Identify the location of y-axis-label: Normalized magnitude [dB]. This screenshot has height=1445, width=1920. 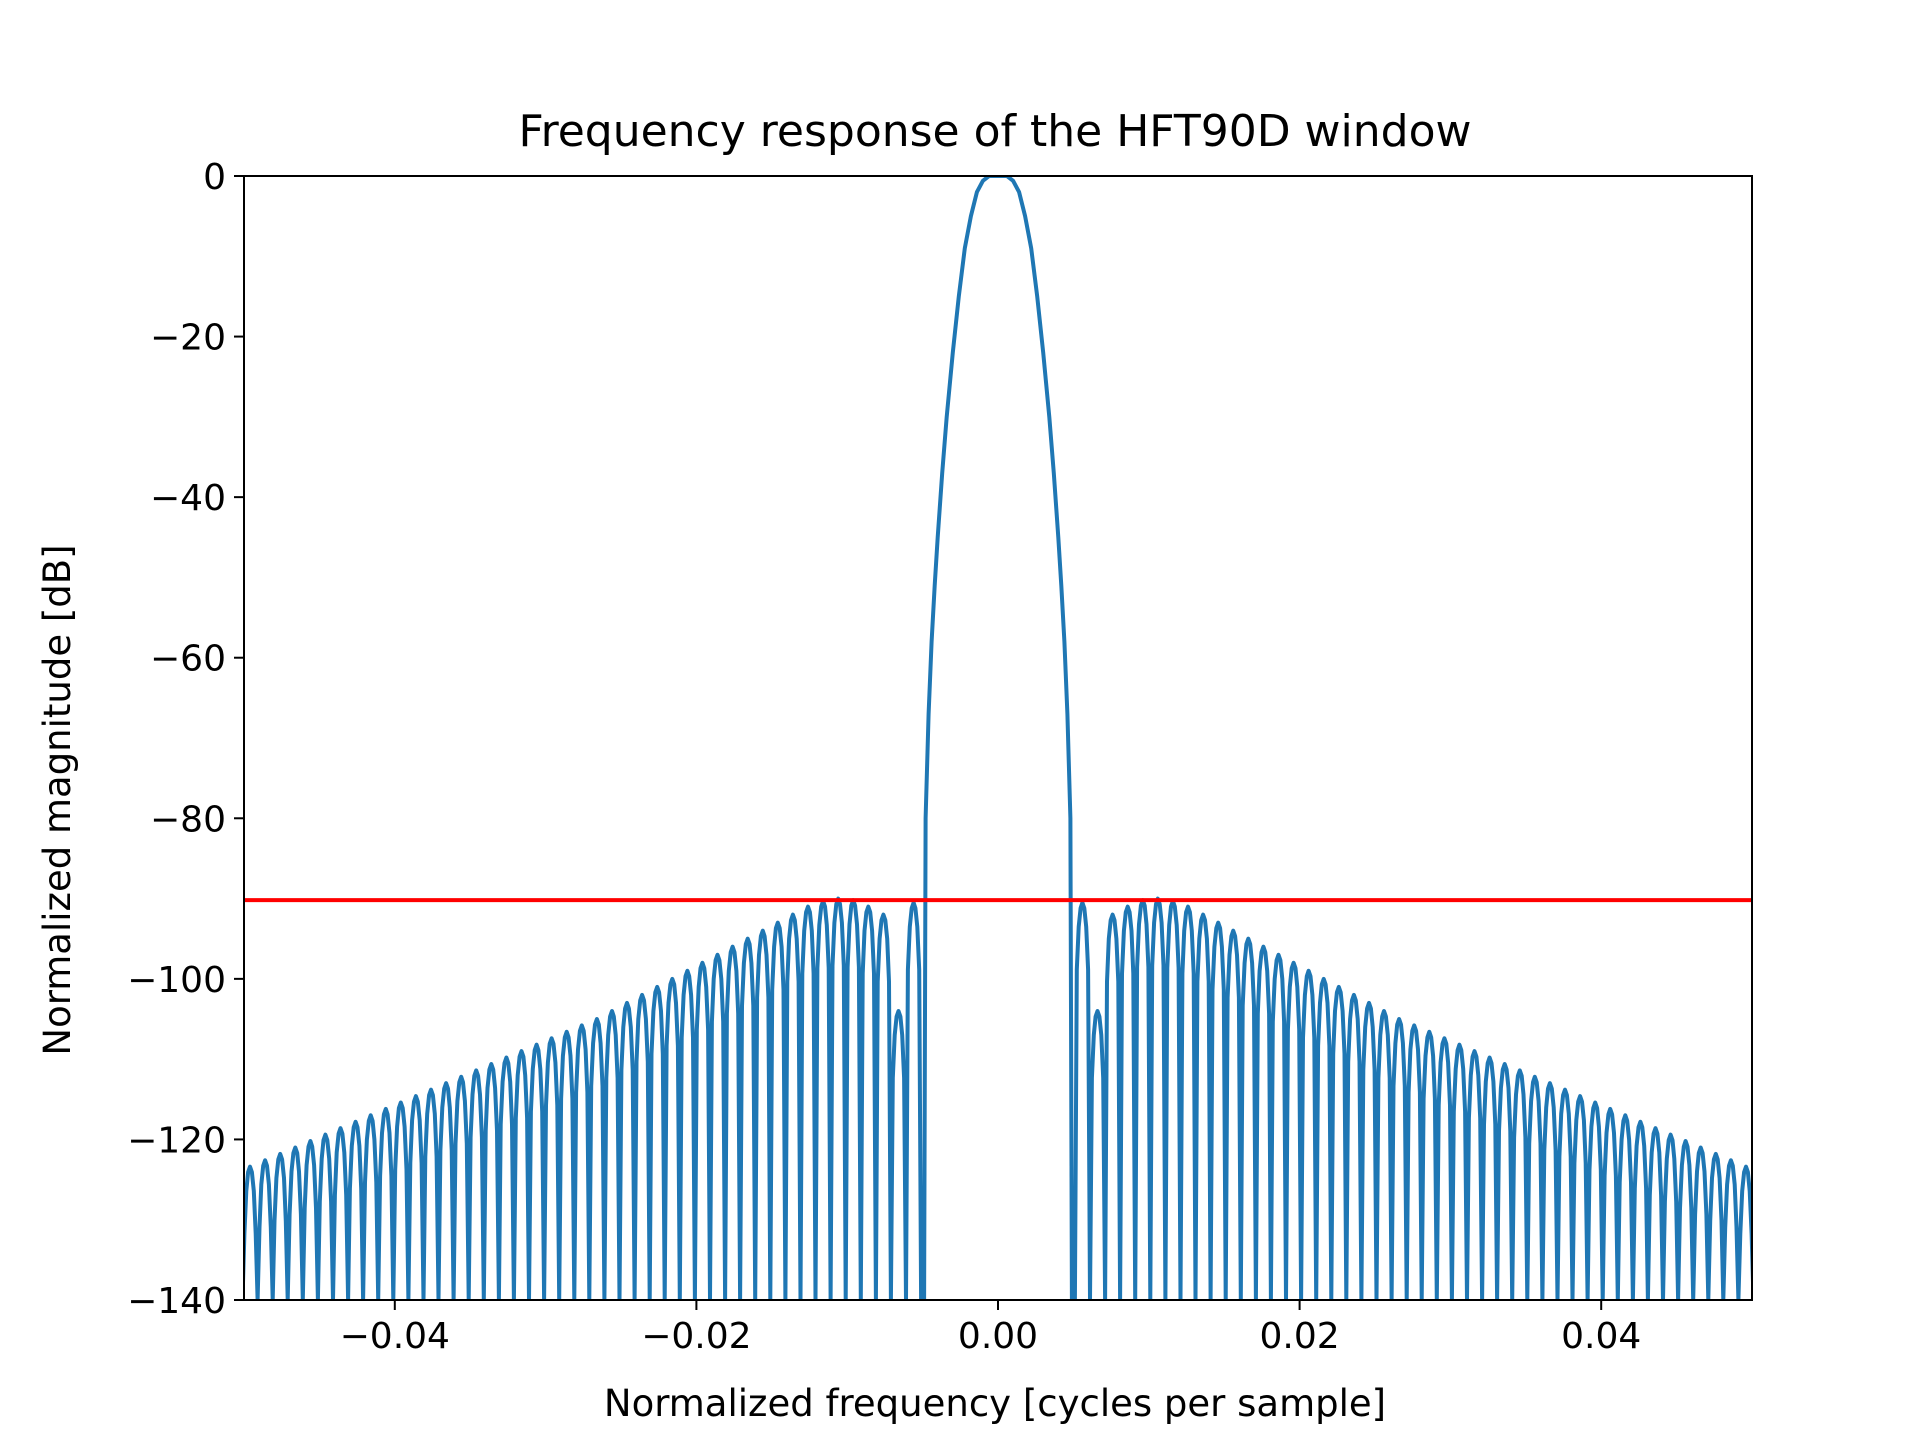
(57, 799).